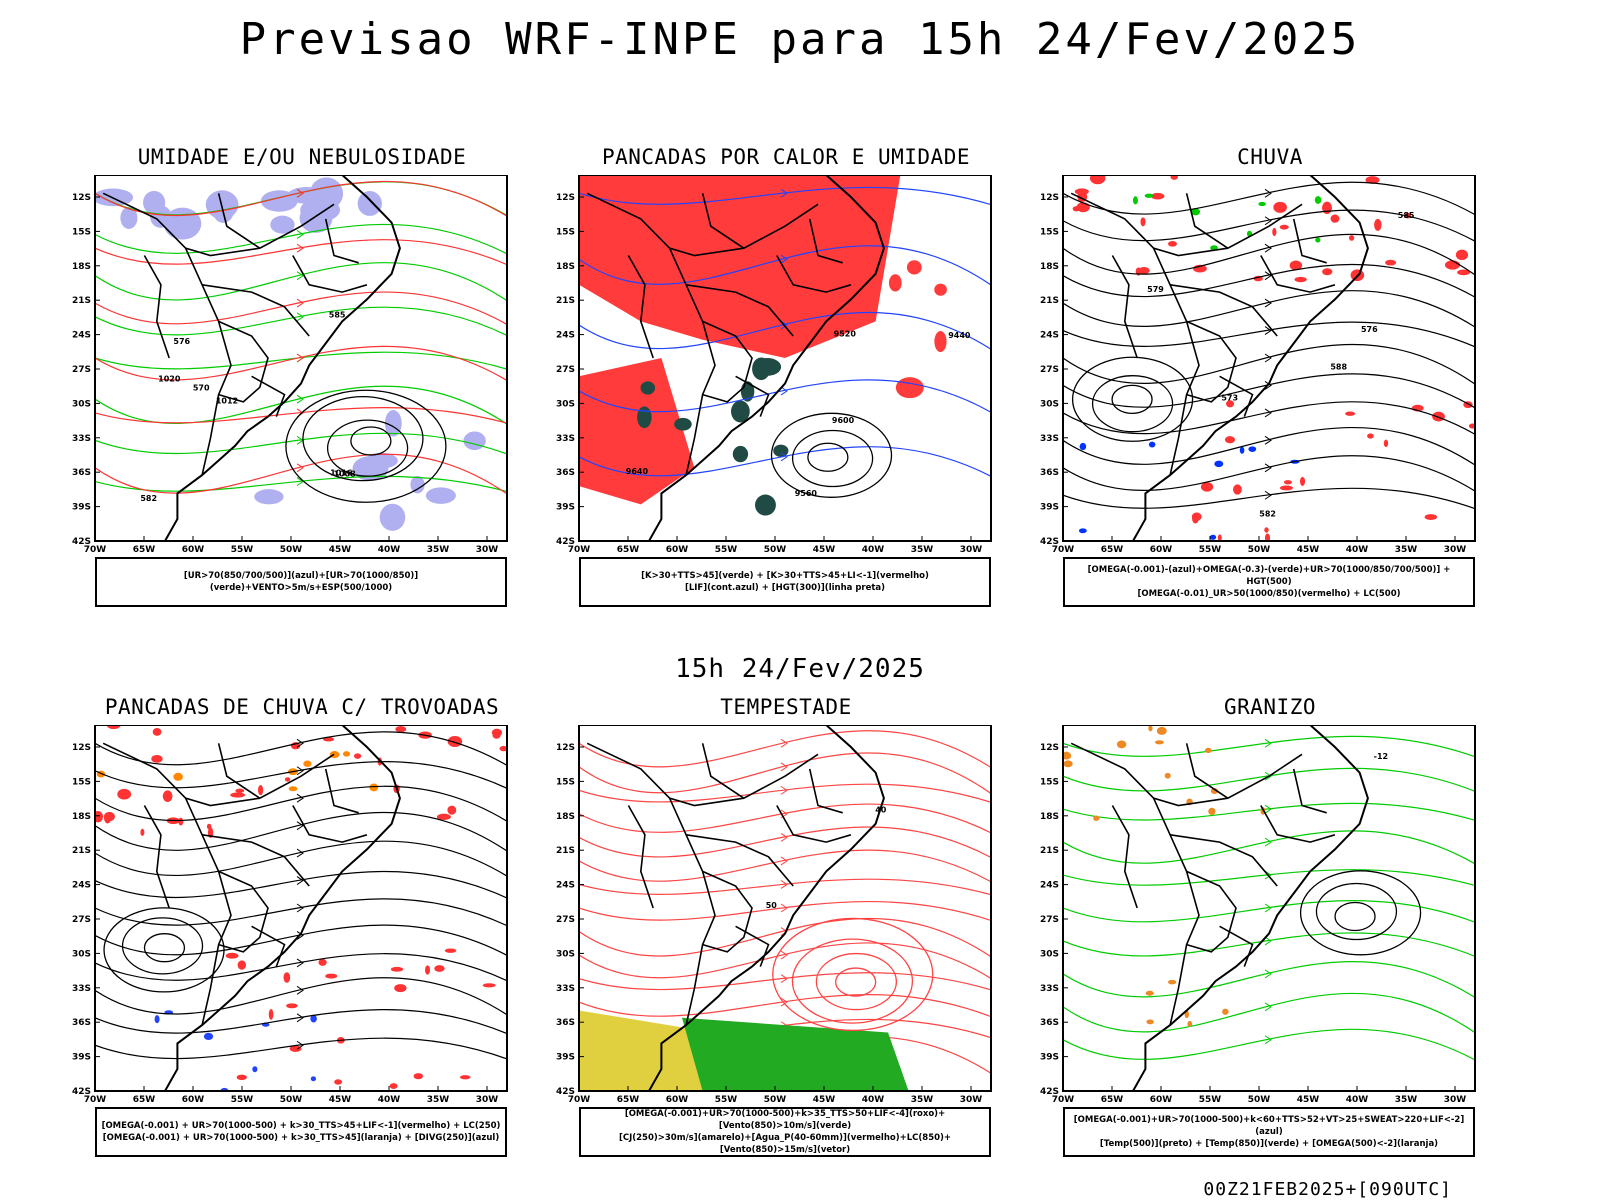 The height and width of the screenshot is (1200, 1600). What do you see at coordinates (337, 314) in the screenshot?
I see `contour-label: 585` at bounding box center [337, 314].